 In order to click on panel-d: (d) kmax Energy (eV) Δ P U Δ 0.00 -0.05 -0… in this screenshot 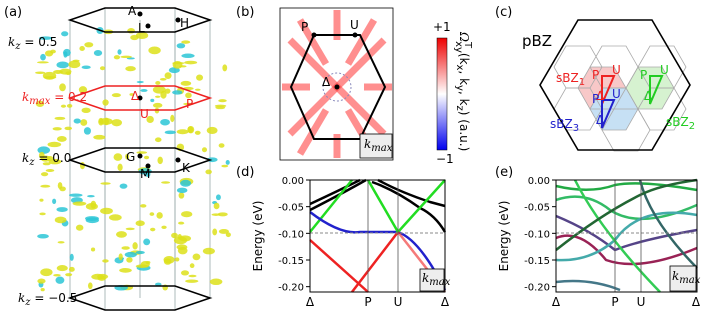, I will do `click(343, 237)`.